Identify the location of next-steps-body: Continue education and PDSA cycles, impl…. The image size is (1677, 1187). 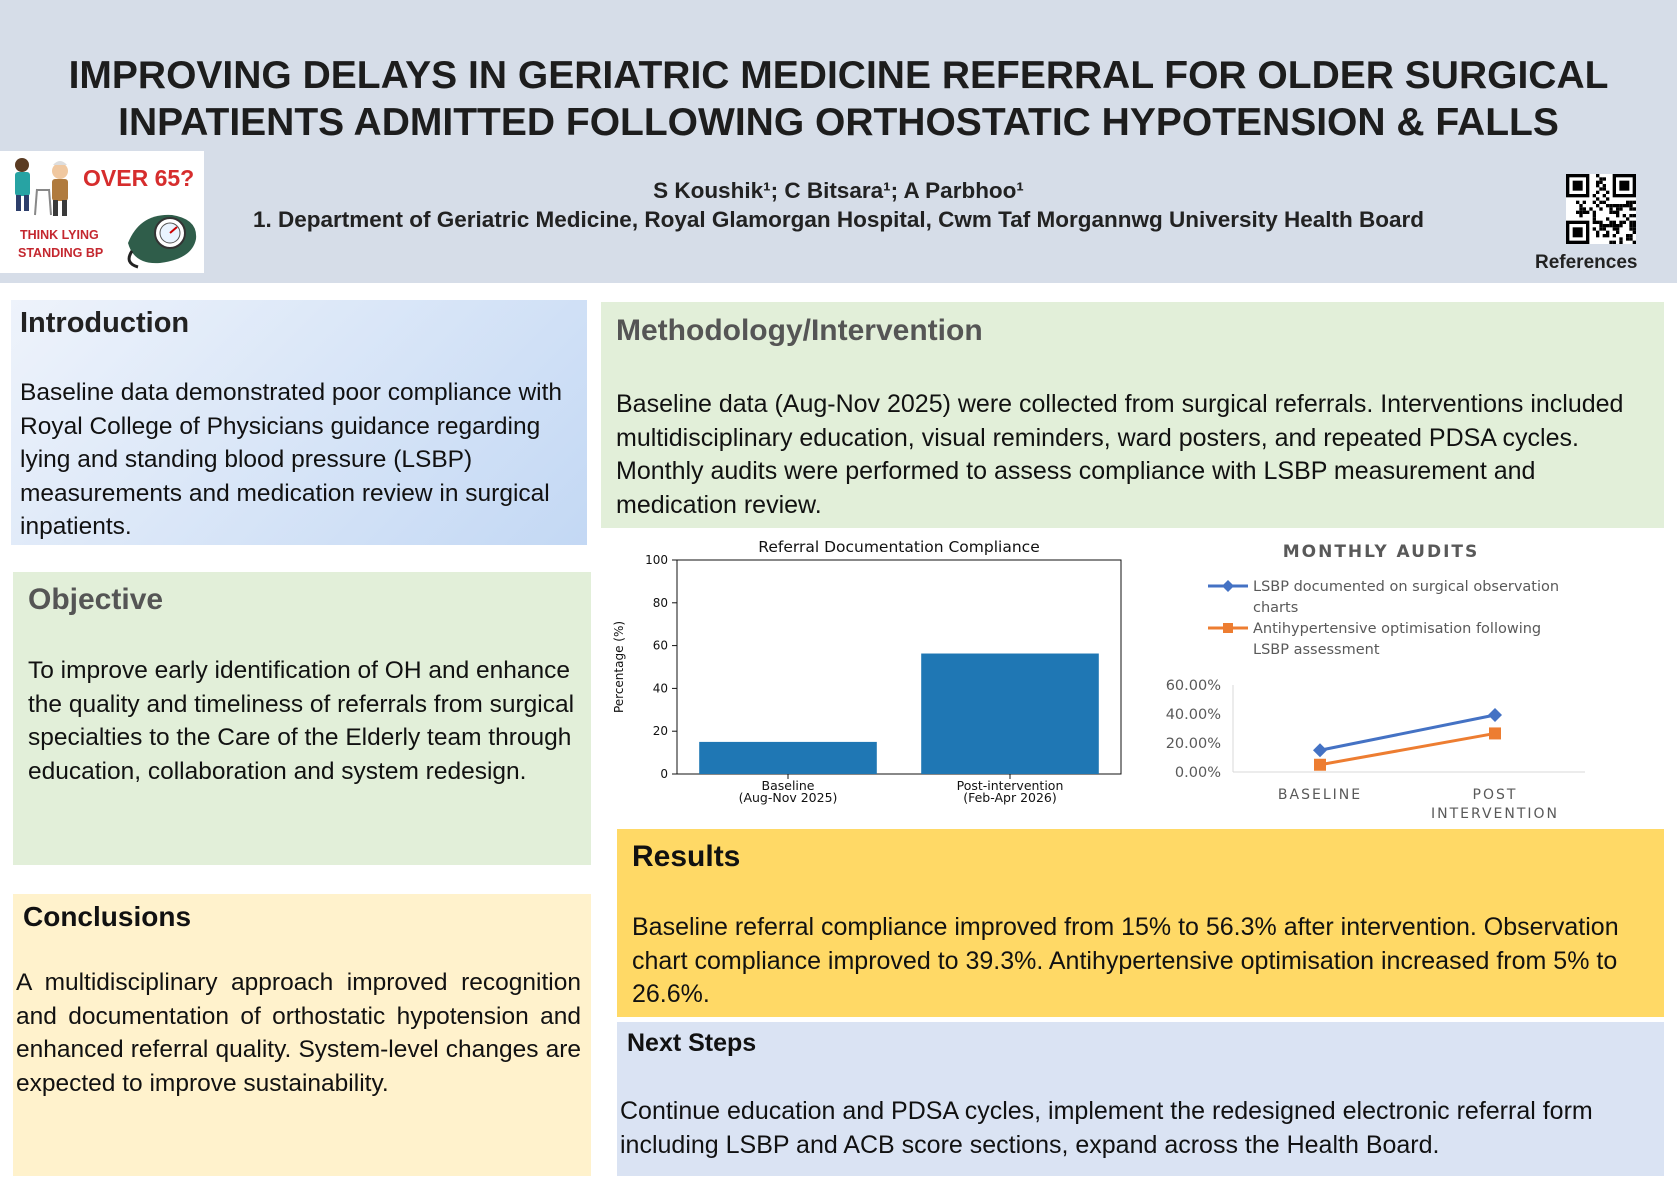
(1106, 1128).